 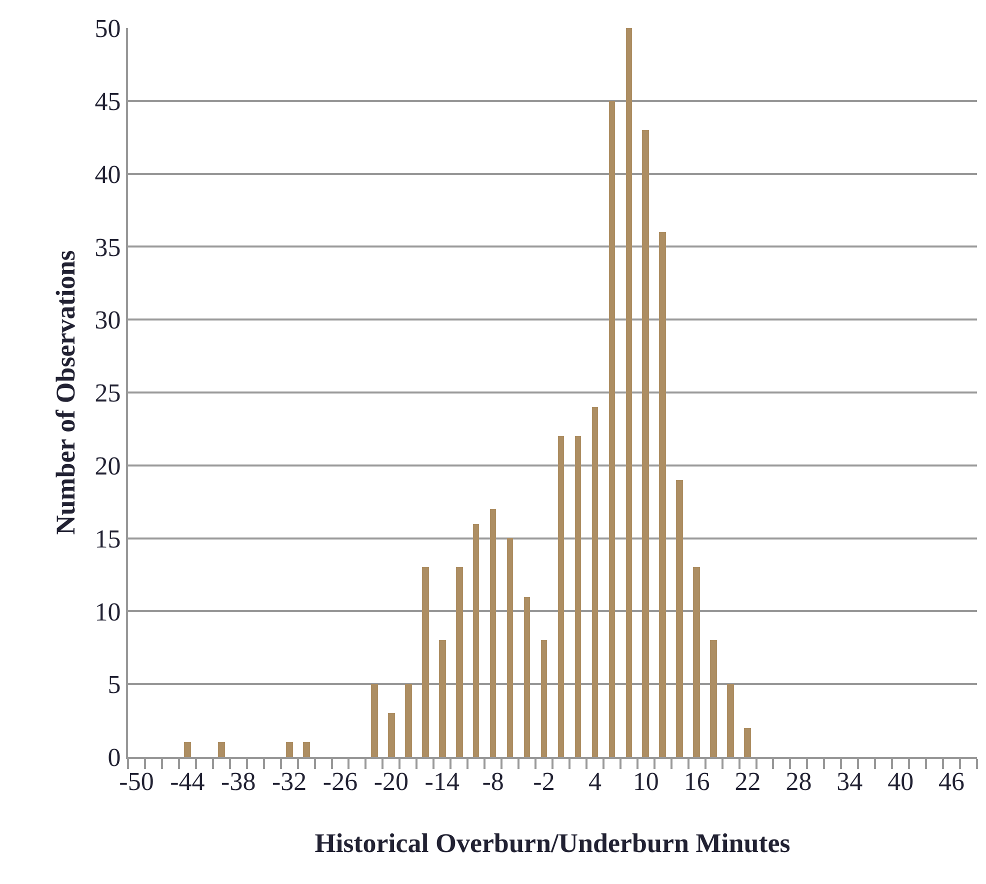 What do you see at coordinates (238, 781) in the screenshot?
I see `x-tick-label: -38` at bounding box center [238, 781].